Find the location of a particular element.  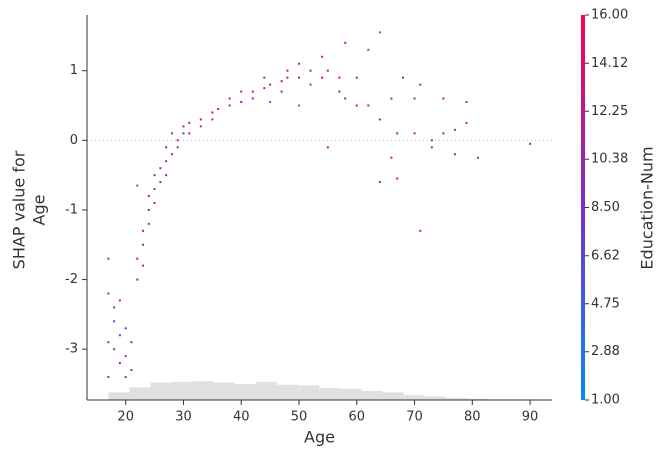

y-axis-label: Age is located at coordinates (39, 210).